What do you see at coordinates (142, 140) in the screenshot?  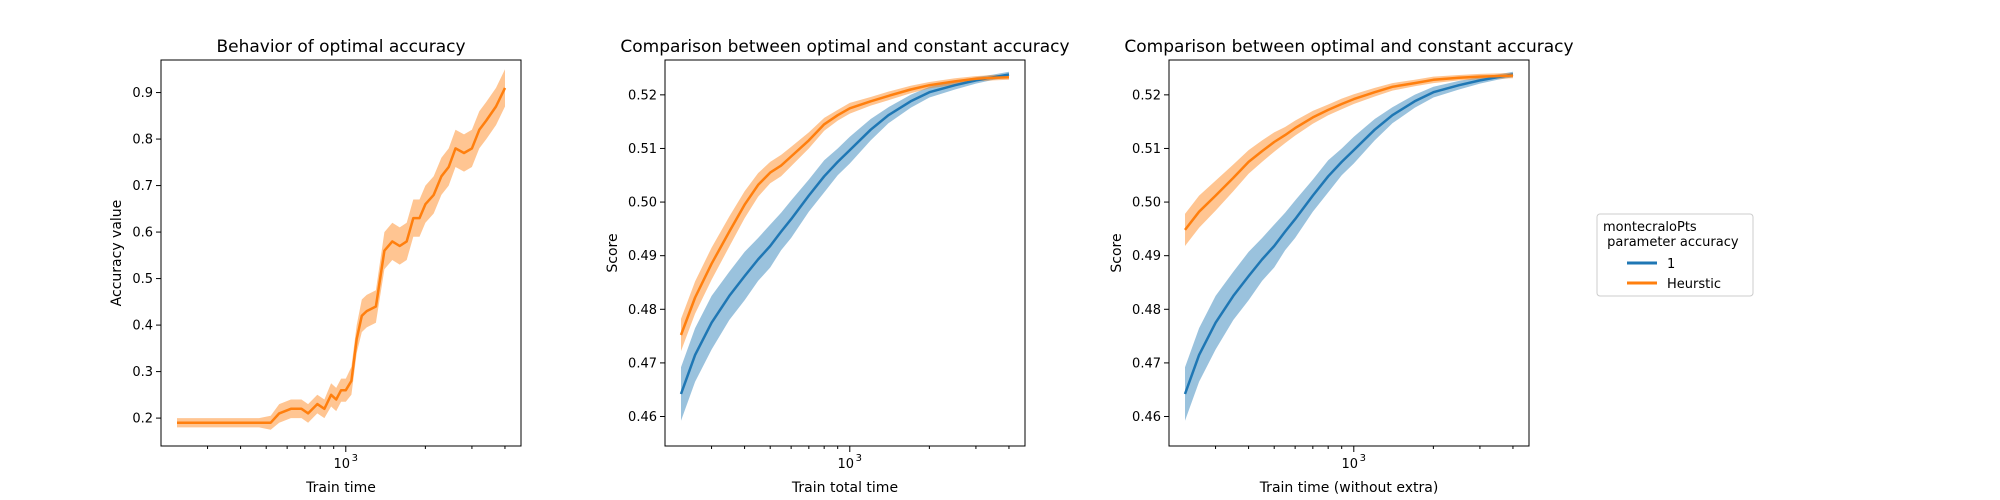 I see `y-tick-label: 0.8` at bounding box center [142, 140].